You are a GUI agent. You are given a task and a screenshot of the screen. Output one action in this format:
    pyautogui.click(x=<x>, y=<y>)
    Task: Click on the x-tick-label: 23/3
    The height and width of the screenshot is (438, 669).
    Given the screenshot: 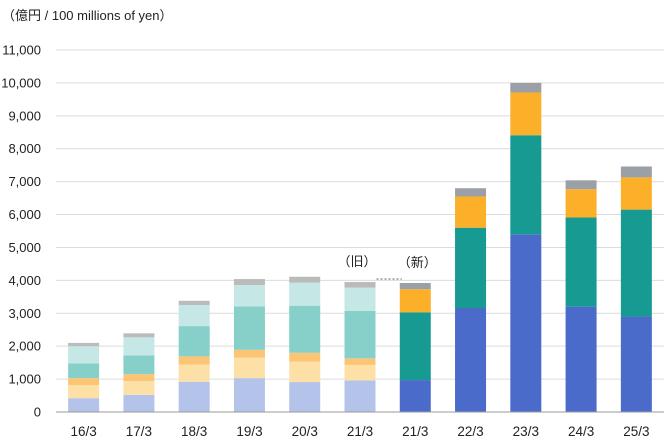 What is the action you would take?
    pyautogui.click(x=526, y=431)
    